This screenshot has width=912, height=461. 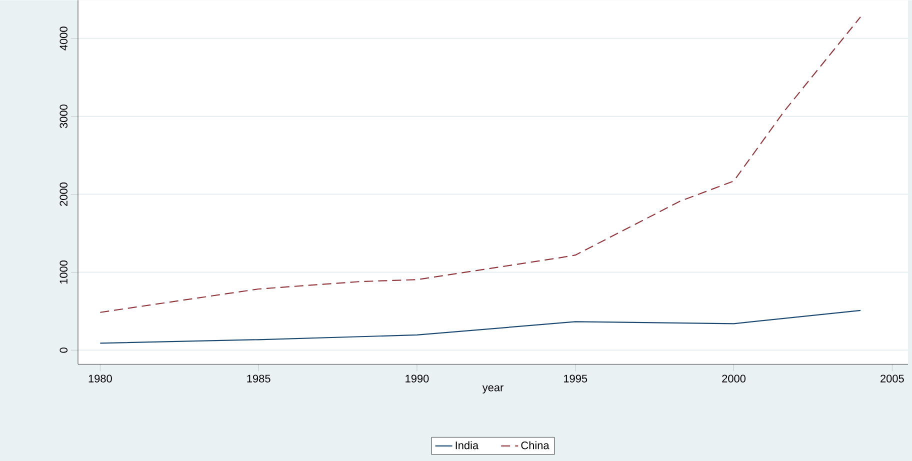 I want to click on y-tick-label: 1000, so click(x=64, y=272).